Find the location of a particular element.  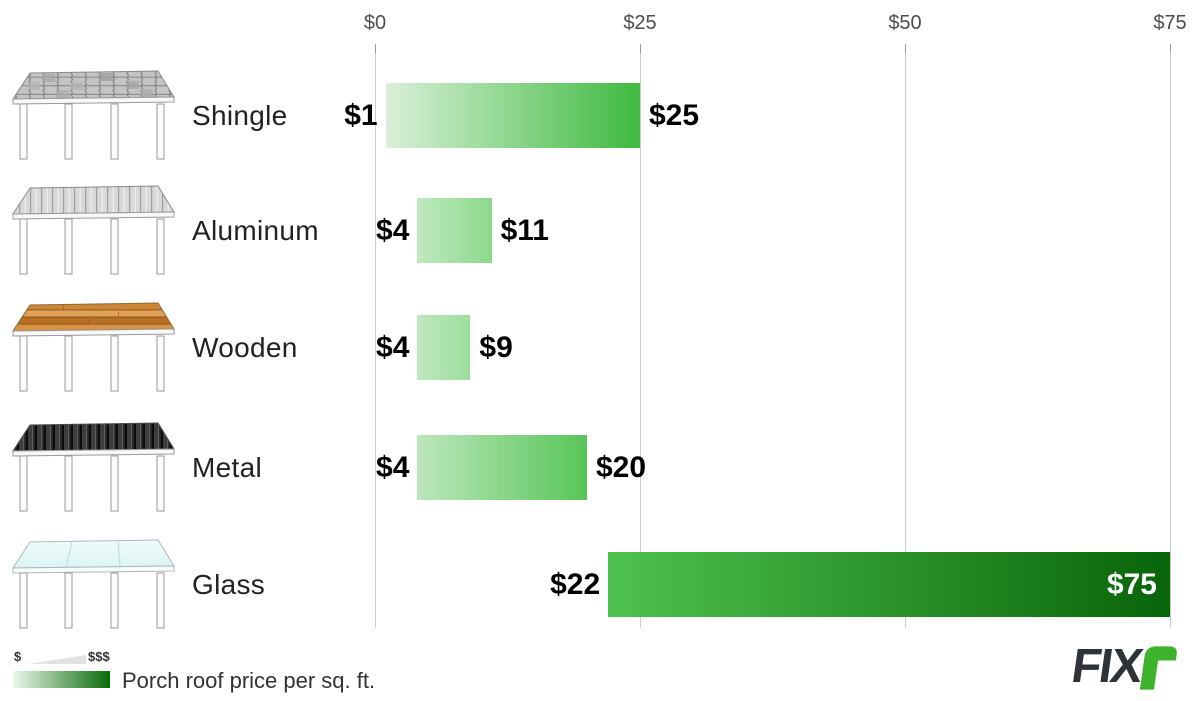

fixr-logo: FIX is located at coordinates (1131, 666).